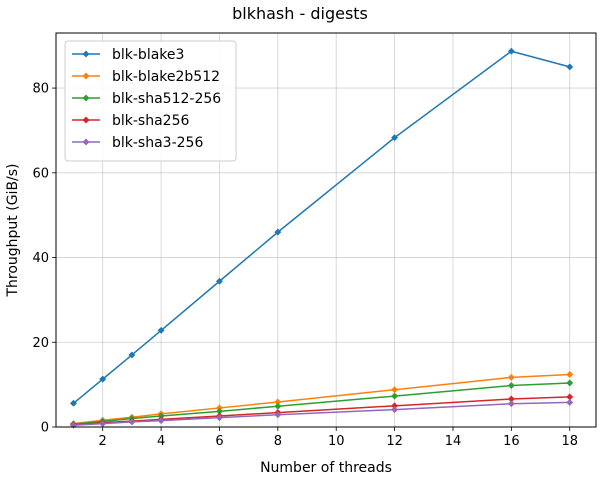 This screenshot has width=600, height=484. What do you see at coordinates (161, 441) in the screenshot?
I see `x-tick-label: 4` at bounding box center [161, 441].